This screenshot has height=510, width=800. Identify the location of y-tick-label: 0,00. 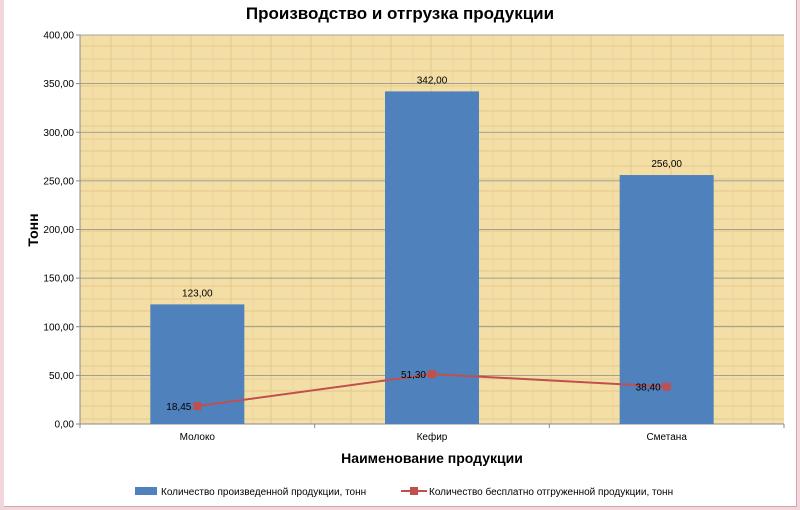
(65, 425).